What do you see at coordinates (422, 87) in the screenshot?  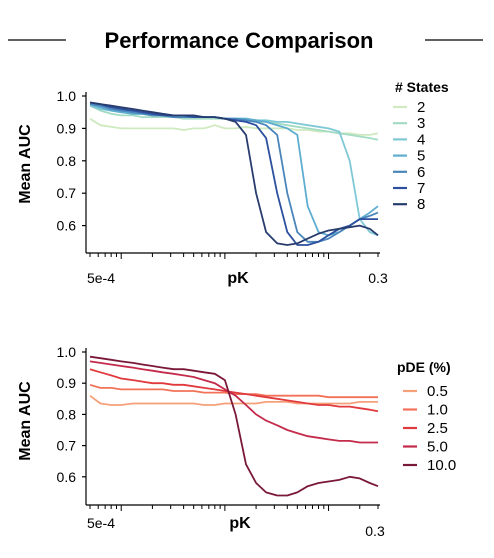 I see `top-legend-title: # States` at bounding box center [422, 87].